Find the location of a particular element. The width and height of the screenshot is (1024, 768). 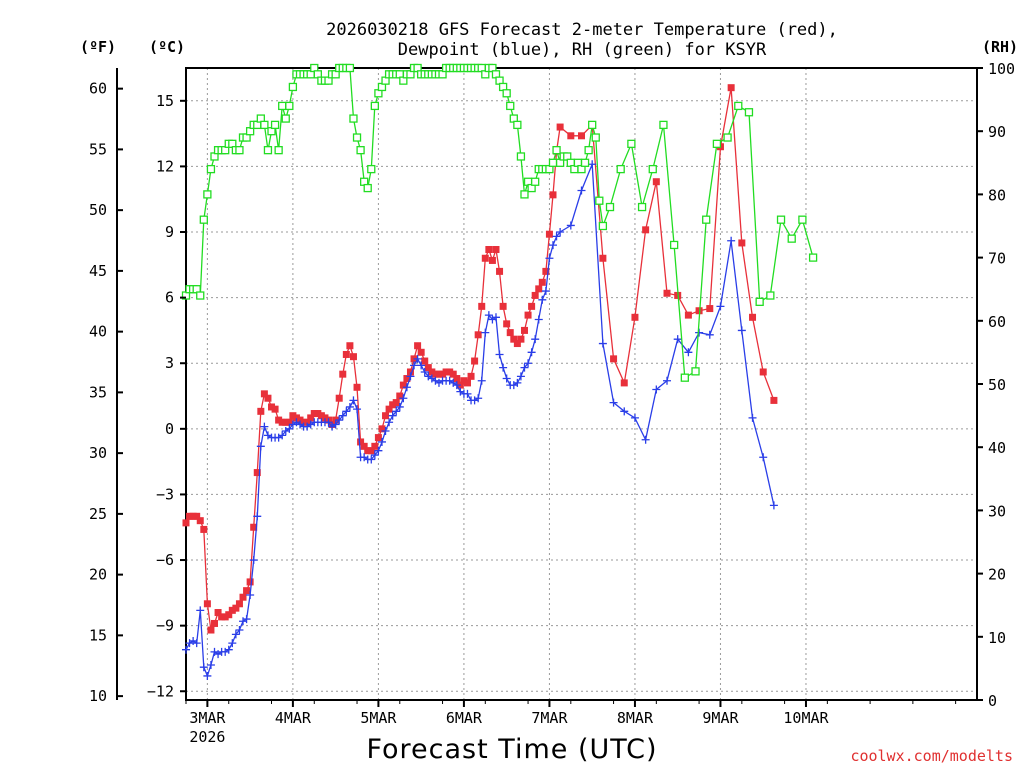

celsius-tick-label: 3 is located at coordinates (169, 363).